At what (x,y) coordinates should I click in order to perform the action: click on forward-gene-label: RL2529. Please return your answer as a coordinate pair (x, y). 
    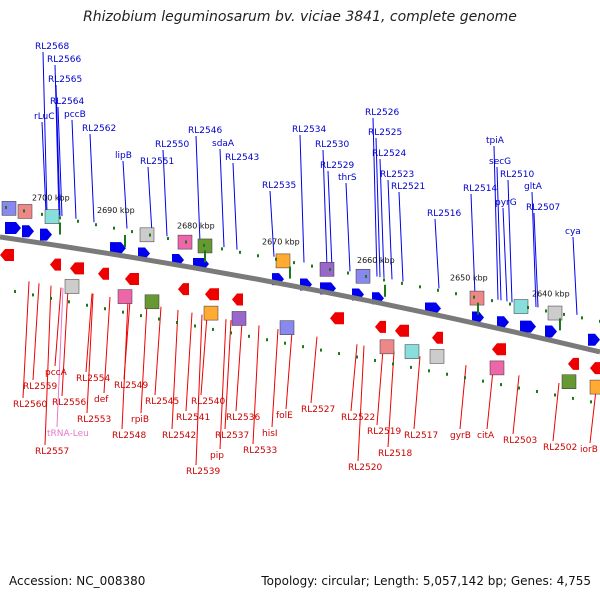
    Looking at the image, I should click on (337, 166).